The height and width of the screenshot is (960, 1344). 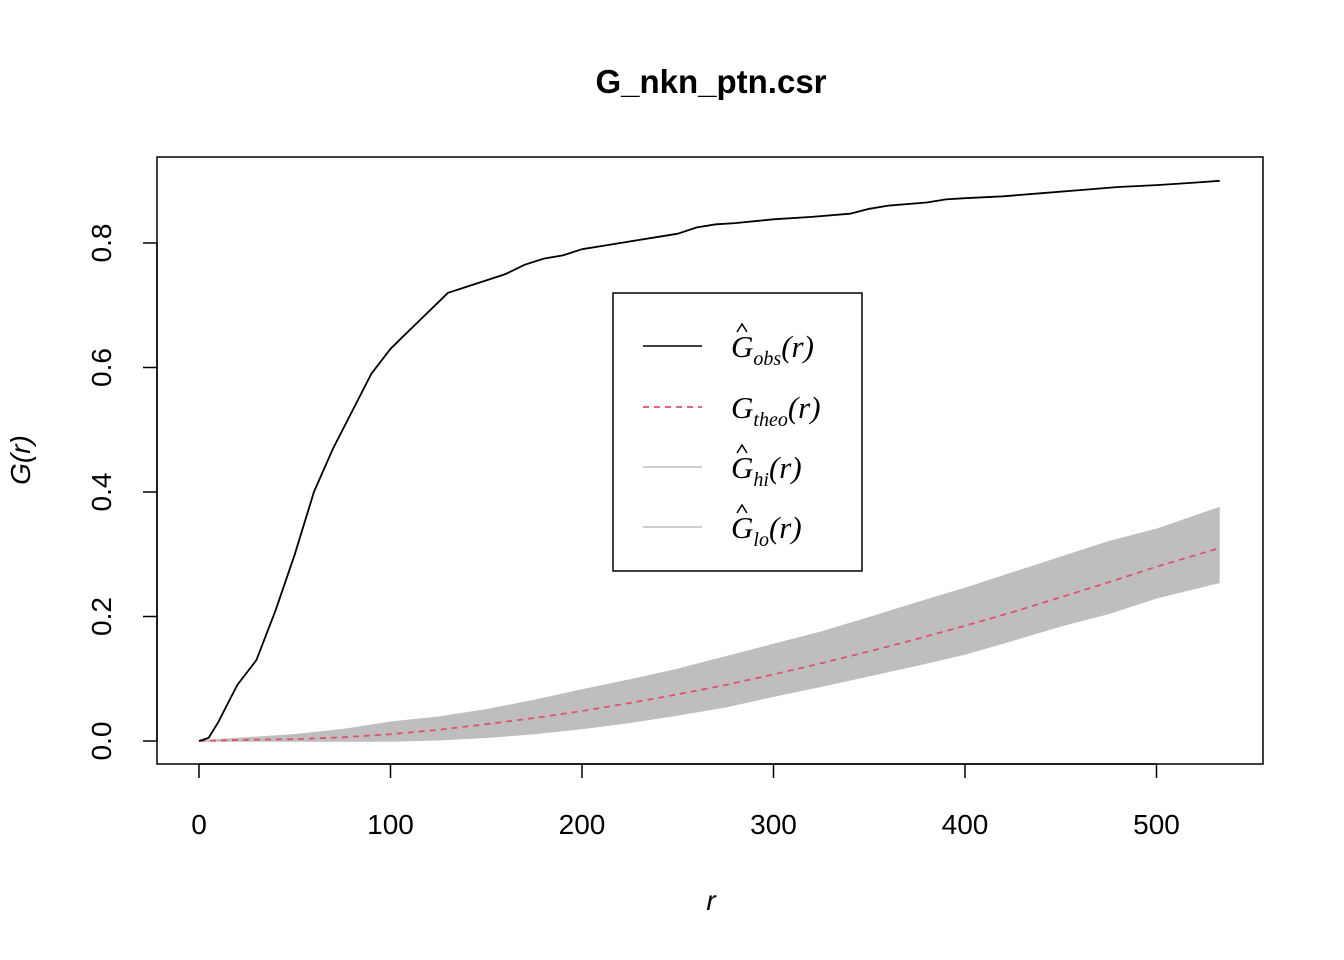 What do you see at coordinates (101, 616) in the screenshot?
I see `y-tick-label: 0.2` at bounding box center [101, 616].